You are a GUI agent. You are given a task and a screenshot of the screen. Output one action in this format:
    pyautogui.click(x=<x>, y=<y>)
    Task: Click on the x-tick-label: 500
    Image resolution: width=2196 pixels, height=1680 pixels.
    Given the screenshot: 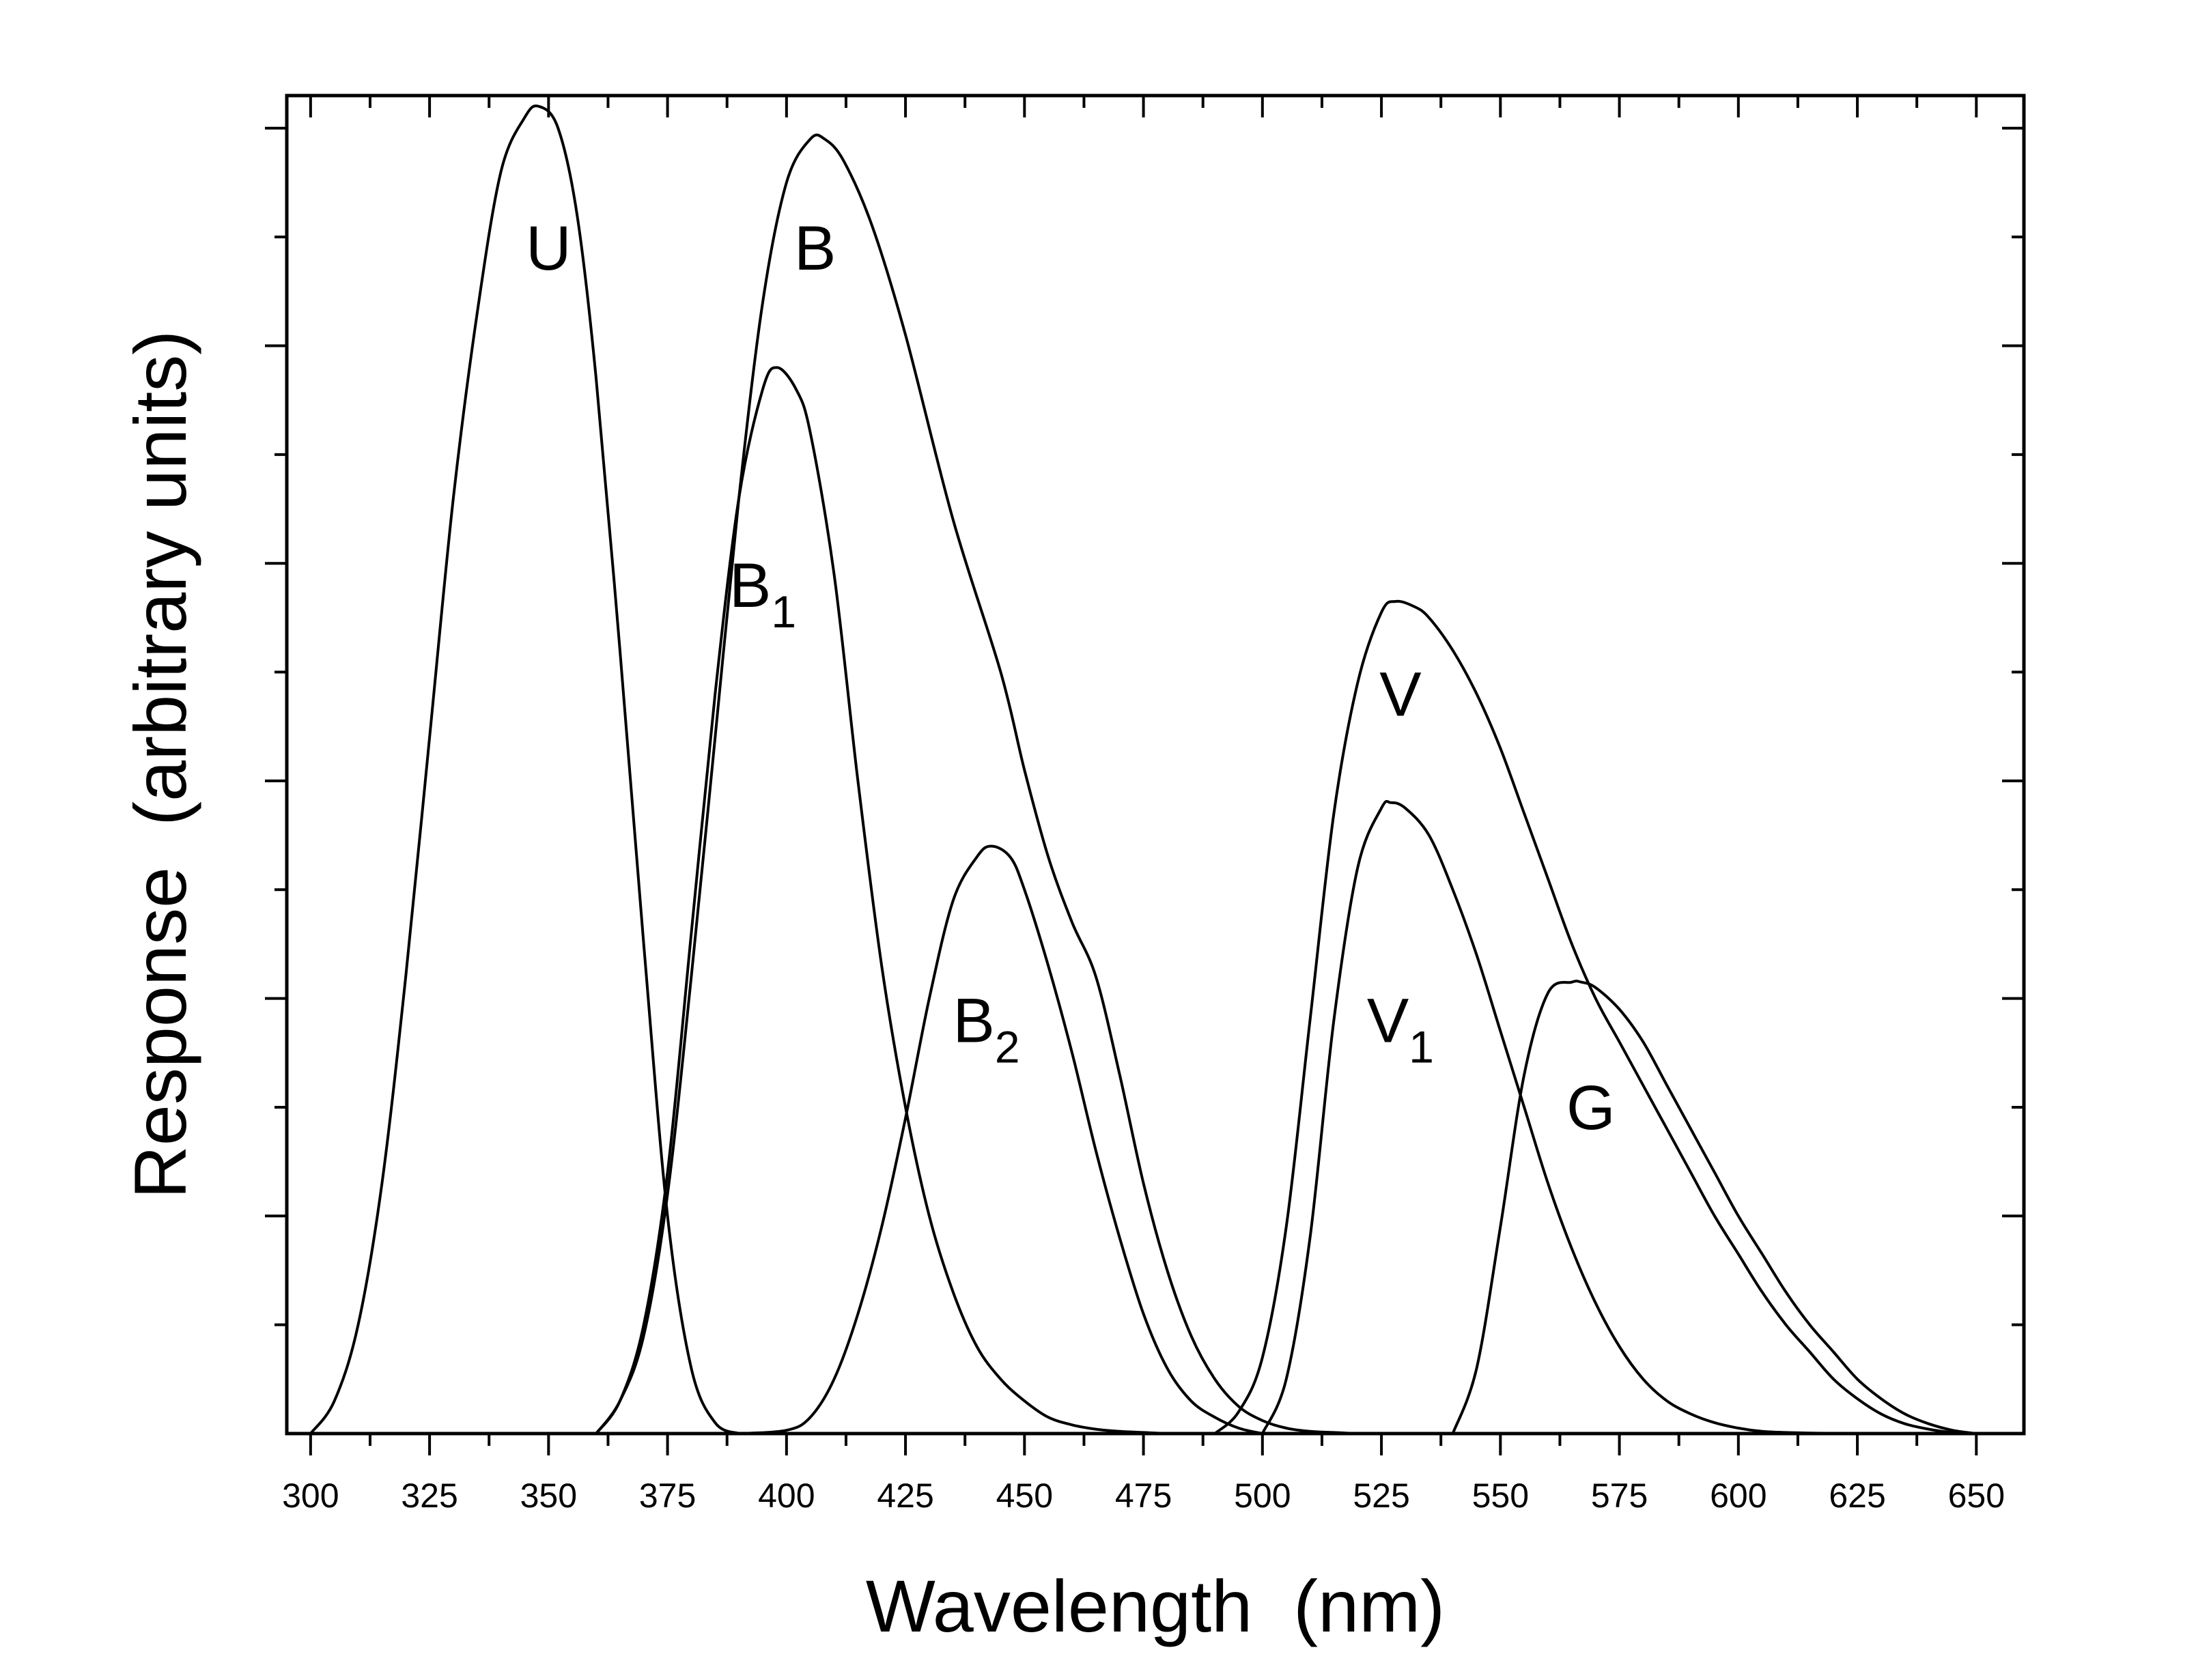 What is the action you would take?
    pyautogui.click(x=1263, y=1496)
    